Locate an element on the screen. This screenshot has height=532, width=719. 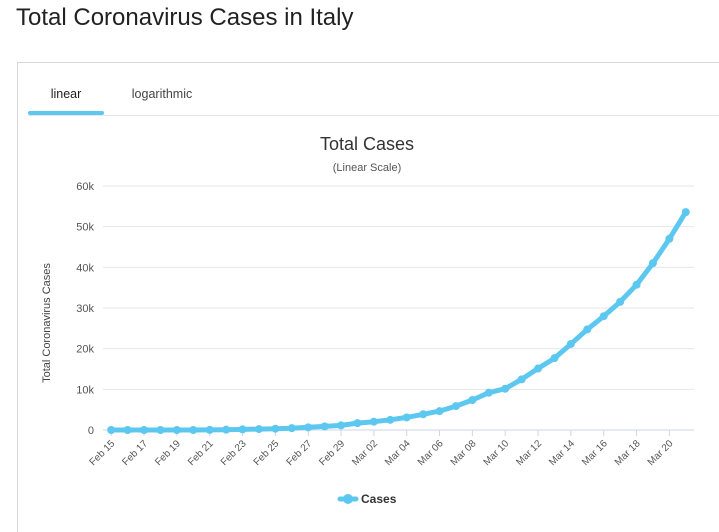
chart-subtitle: (Linear Scale) is located at coordinates (367, 168).